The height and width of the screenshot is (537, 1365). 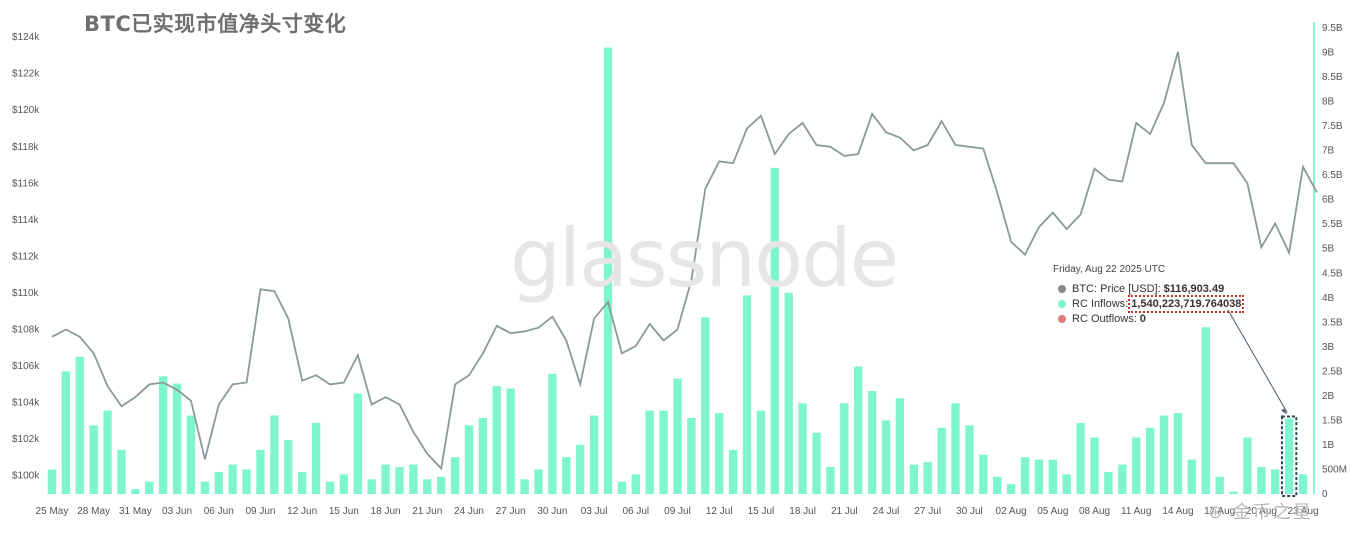 I want to click on annotation-arrow, so click(x=1257, y=361).